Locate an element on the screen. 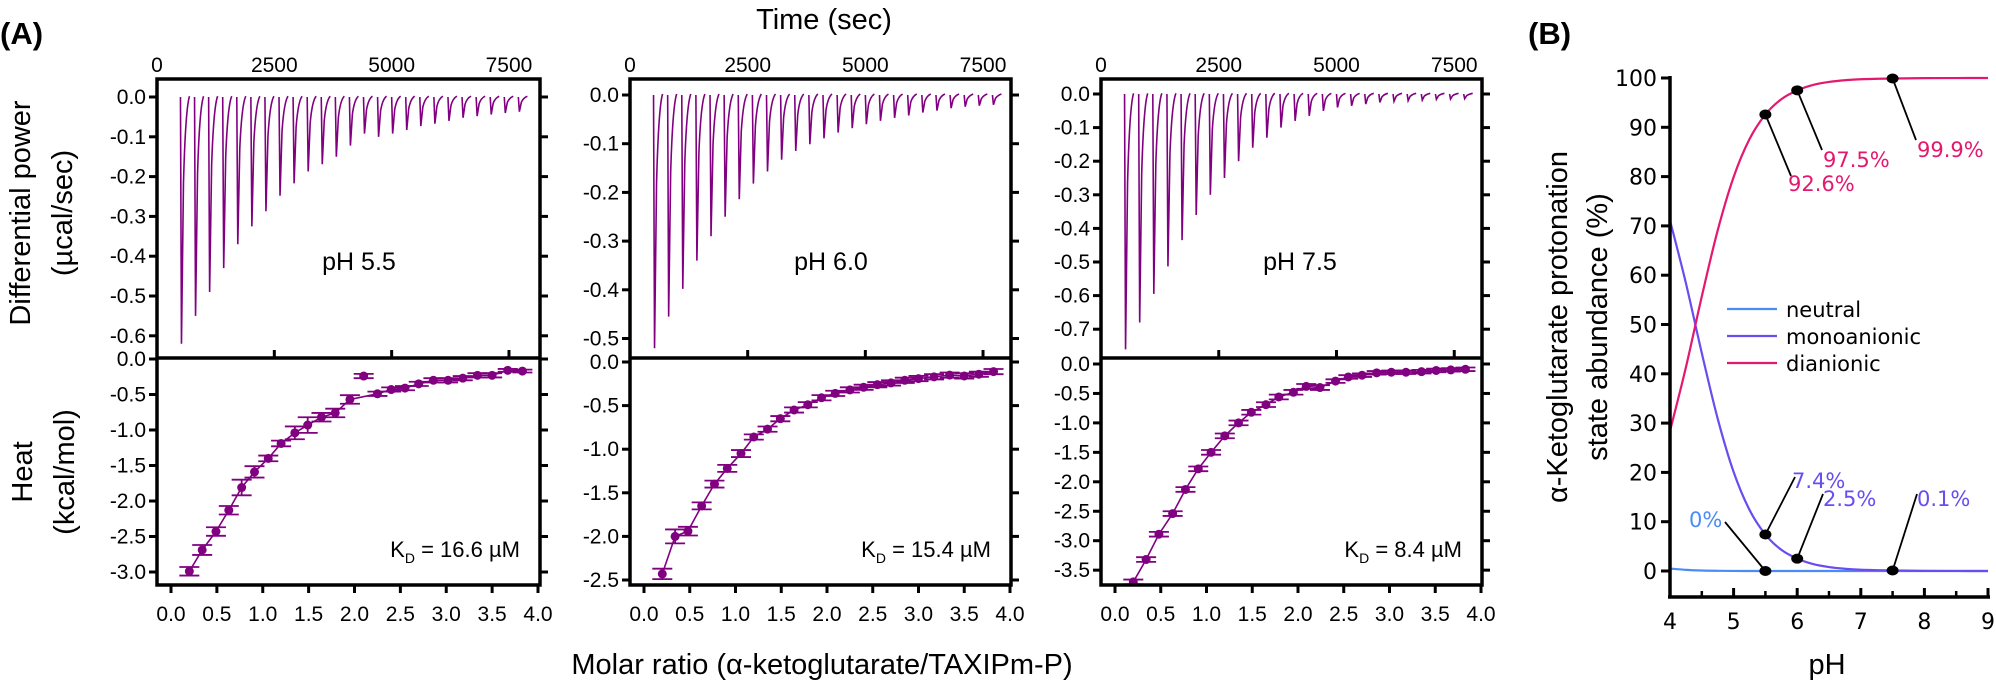 The image size is (1996, 685). heat-label-line2: (kcal/mol) is located at coordinates (65, 472).